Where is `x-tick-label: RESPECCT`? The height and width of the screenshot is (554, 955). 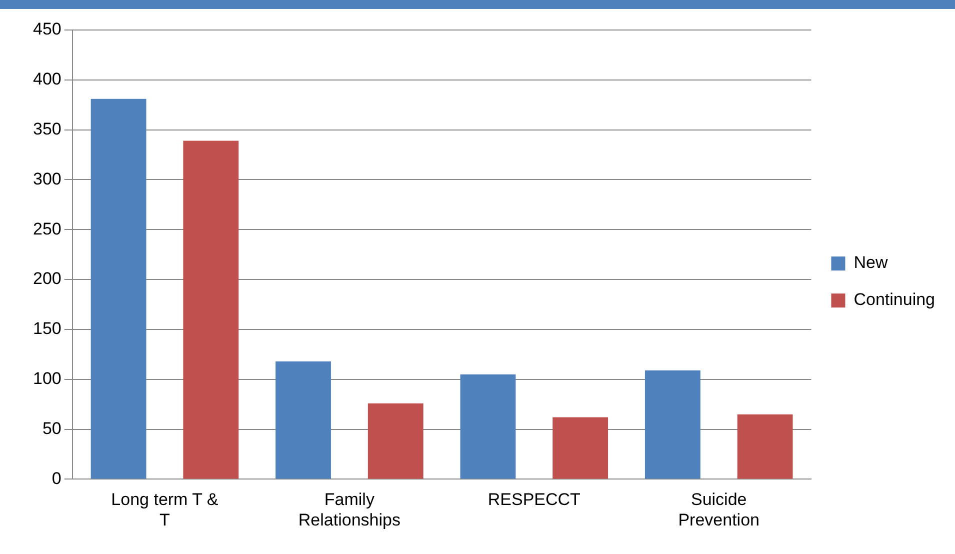
x-tick-label: RESPECCT is located at coordinates (534, 500).